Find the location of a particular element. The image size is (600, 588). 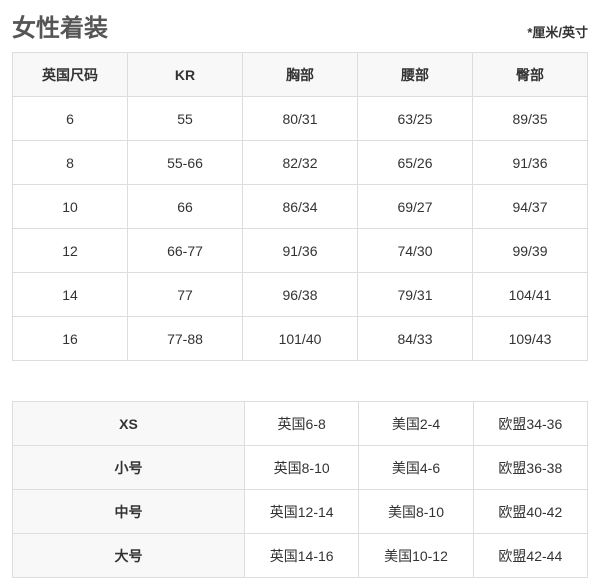

table-cell: 欧盟34-36 is located at coordinates (530, 423).